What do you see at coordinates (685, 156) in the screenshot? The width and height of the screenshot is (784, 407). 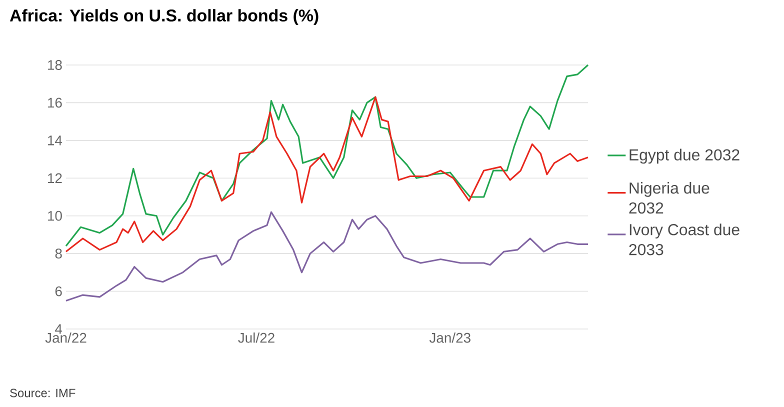 I see `legend-label: Egypt due 2032` at bounding box center [685, 156].